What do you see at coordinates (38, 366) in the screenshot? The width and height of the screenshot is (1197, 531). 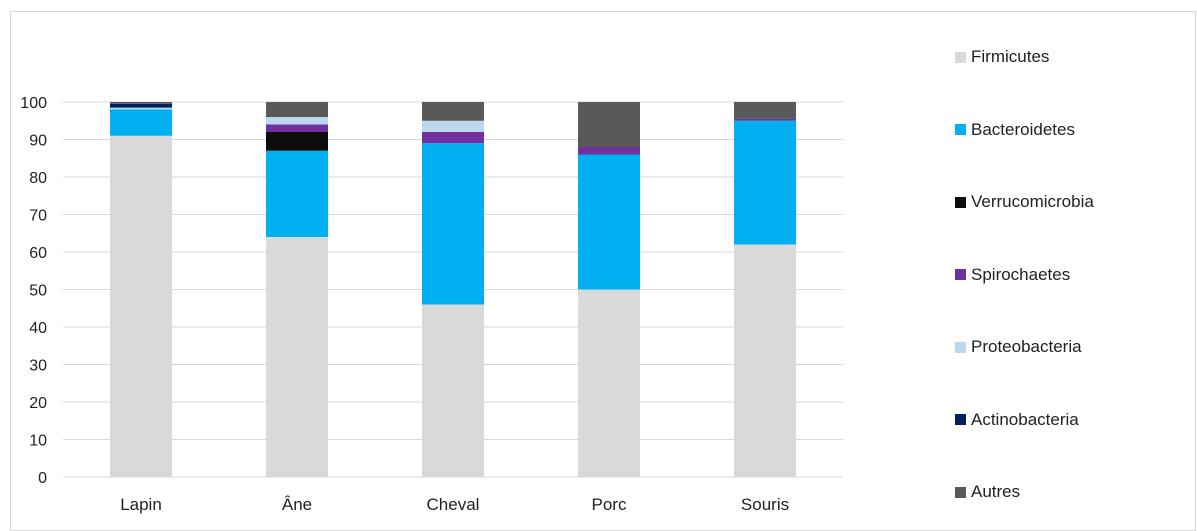 I see `y-tick-label: 30` at bounding box center [38, 366].